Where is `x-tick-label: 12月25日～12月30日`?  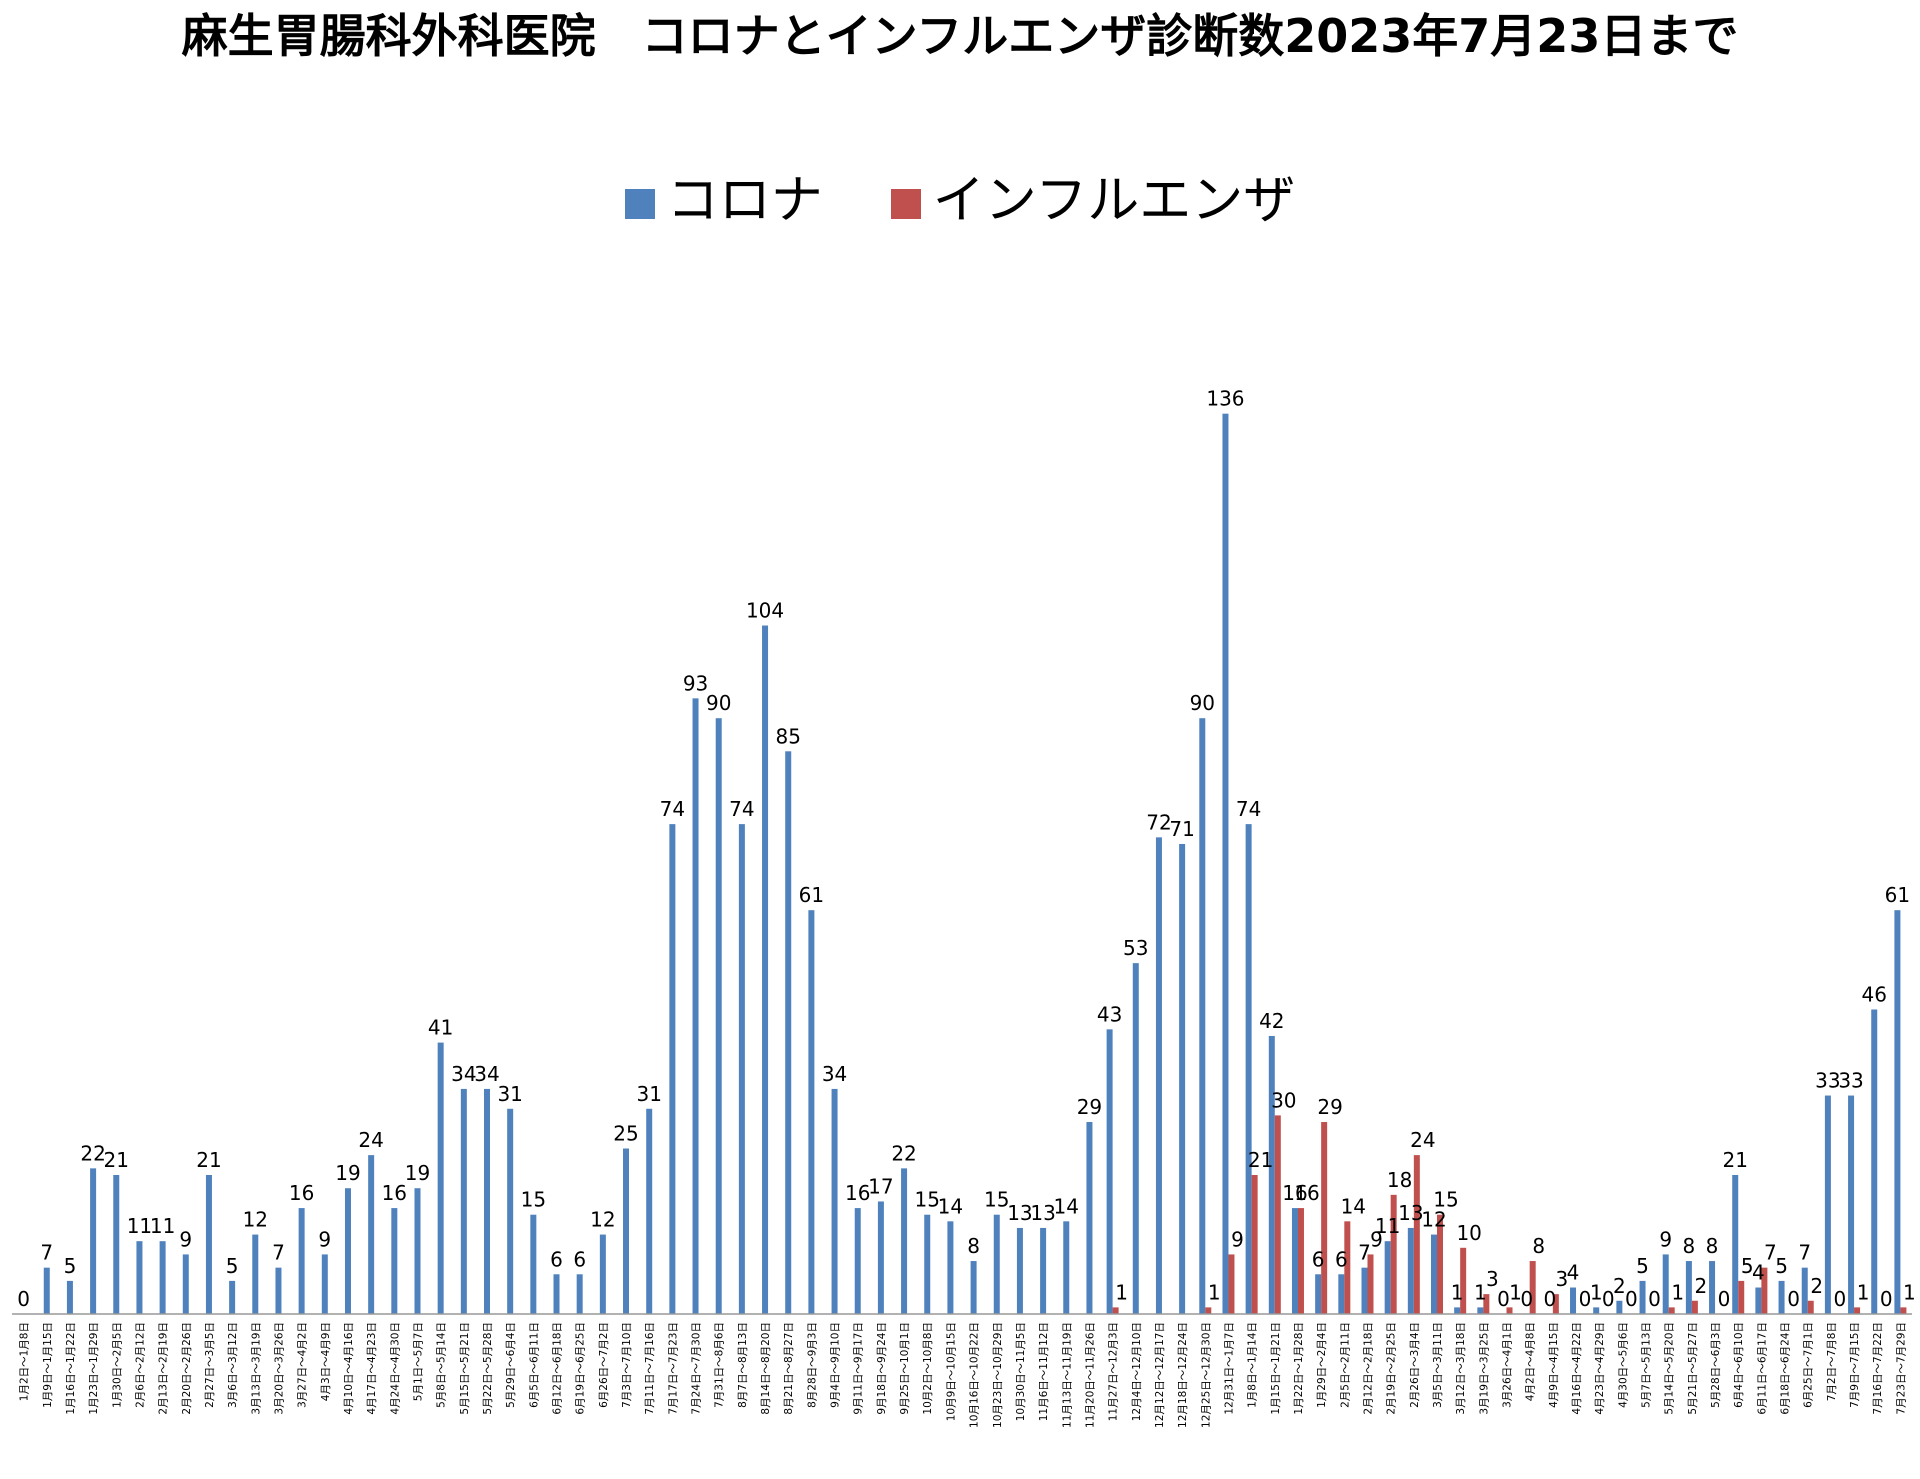 x-tick-label: 12月25日～12月30日 is located at coordinates (1206, 1375).